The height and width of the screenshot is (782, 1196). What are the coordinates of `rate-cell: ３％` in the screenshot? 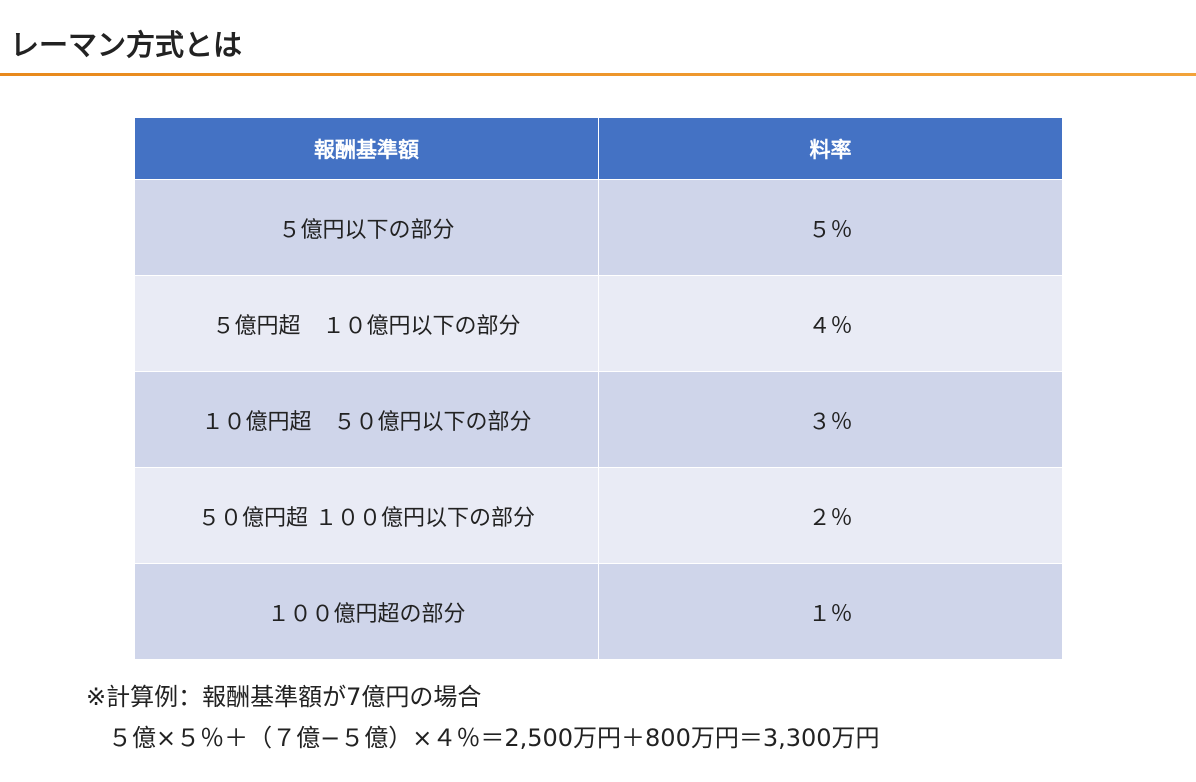 It's located at (830, 419).